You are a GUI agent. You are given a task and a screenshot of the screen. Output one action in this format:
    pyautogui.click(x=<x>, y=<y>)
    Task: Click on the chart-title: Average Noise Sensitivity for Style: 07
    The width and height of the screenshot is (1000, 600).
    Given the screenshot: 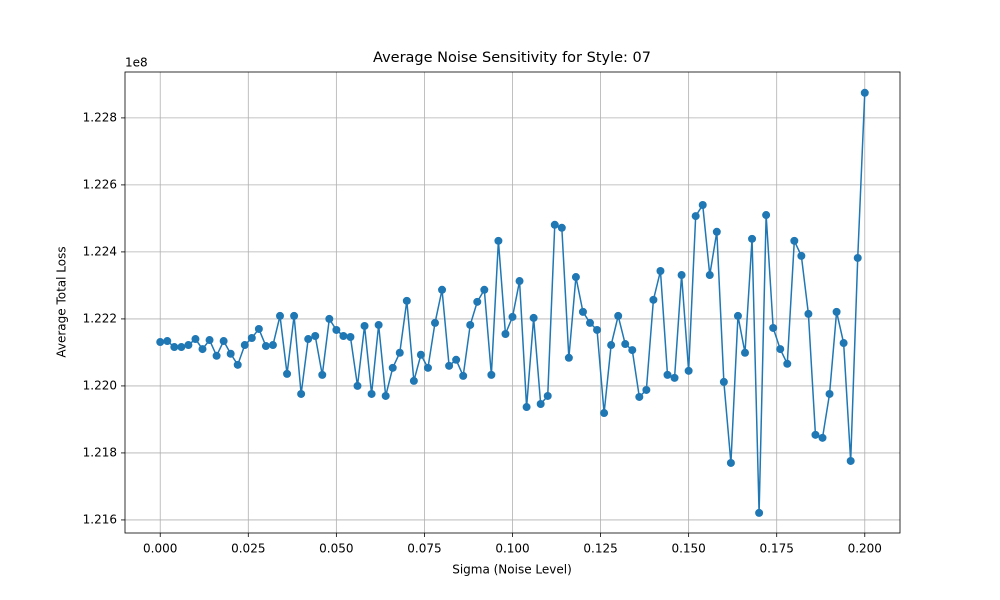 What is the action you would take?
    pyautogui.click(x=512, y=58)
    